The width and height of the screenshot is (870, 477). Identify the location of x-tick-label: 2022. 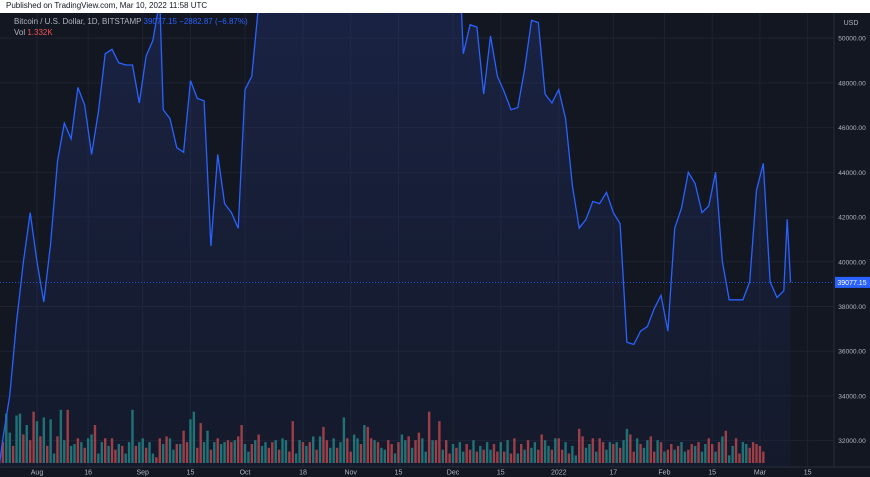
(559, 473).